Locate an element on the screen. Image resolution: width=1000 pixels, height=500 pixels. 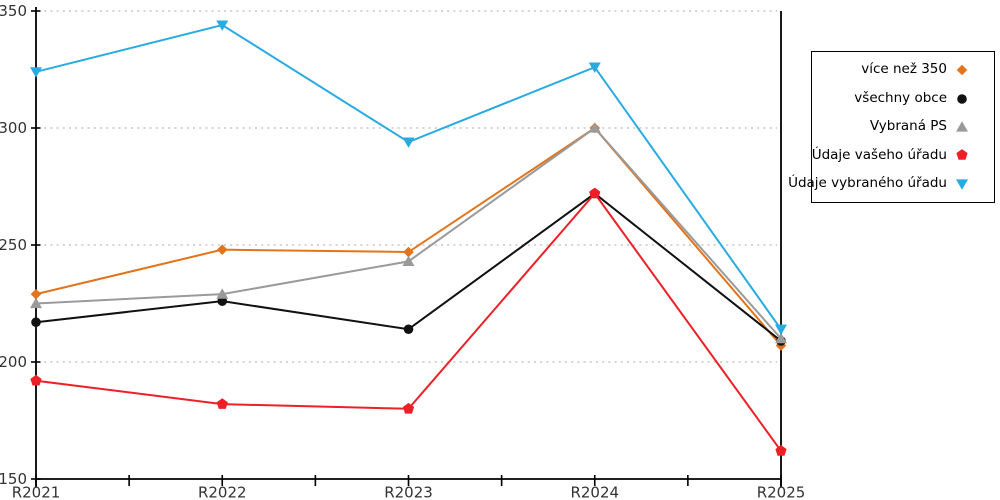
legend-item: Vybraná PS is located at coordinates (903, 127).